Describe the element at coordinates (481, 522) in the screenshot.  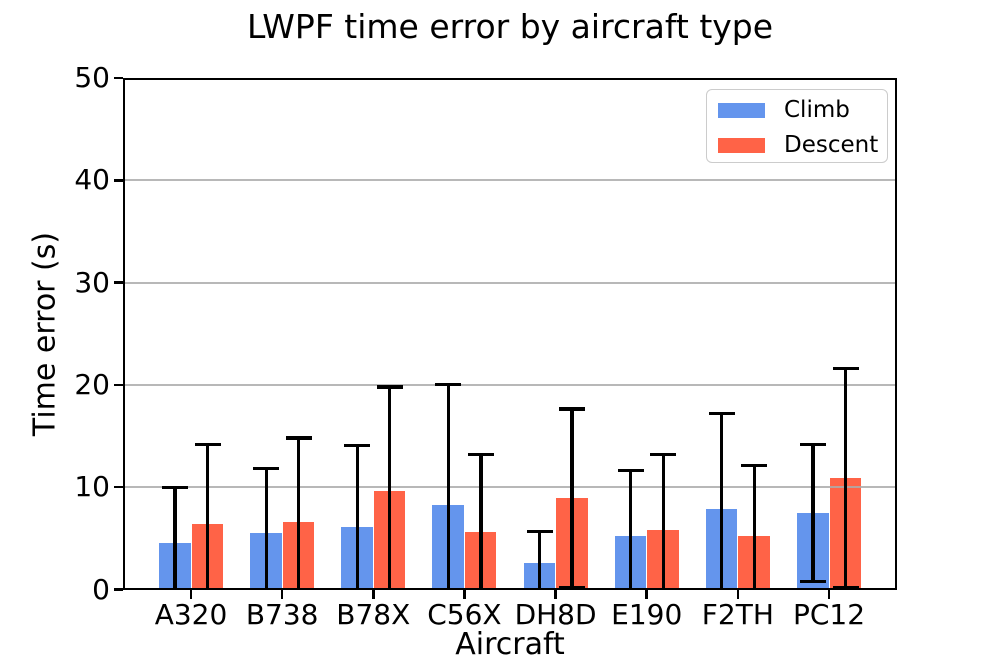
I see `errorbar-descent-c56x-line` at that location.